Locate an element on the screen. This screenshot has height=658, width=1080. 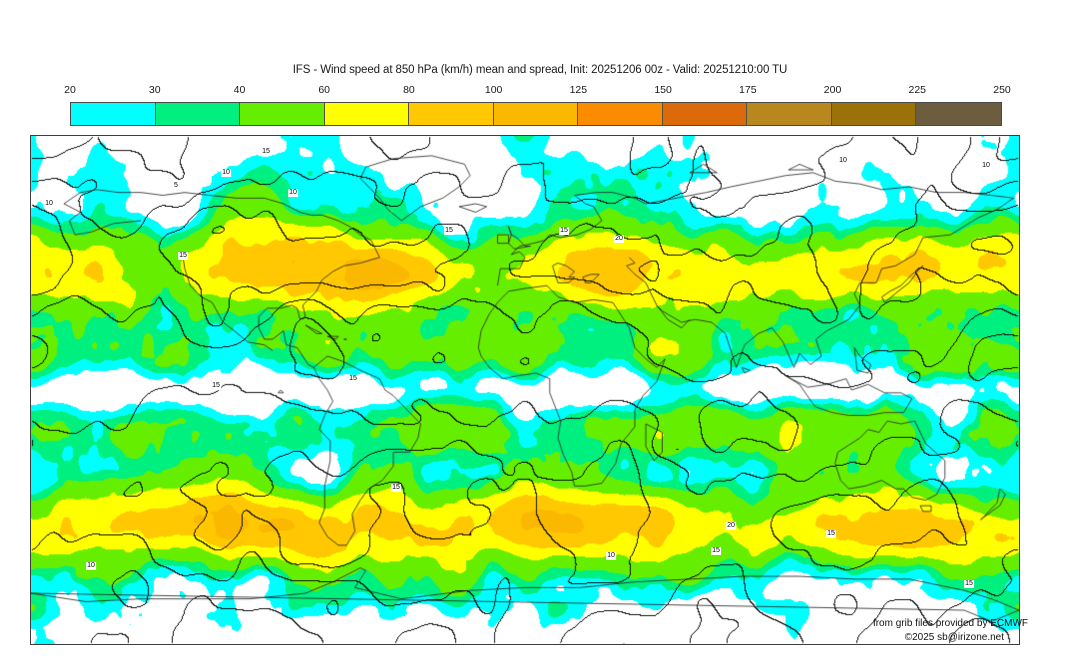
colorbar-tick-label: 60 is located at coordinates (324, 90).